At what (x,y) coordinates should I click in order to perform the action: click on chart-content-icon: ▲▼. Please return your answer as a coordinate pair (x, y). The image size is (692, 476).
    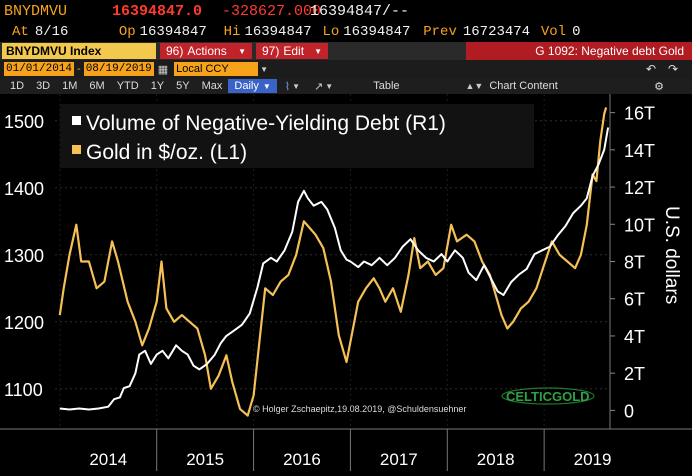
    Looking at the image, I should click on (474, 86).